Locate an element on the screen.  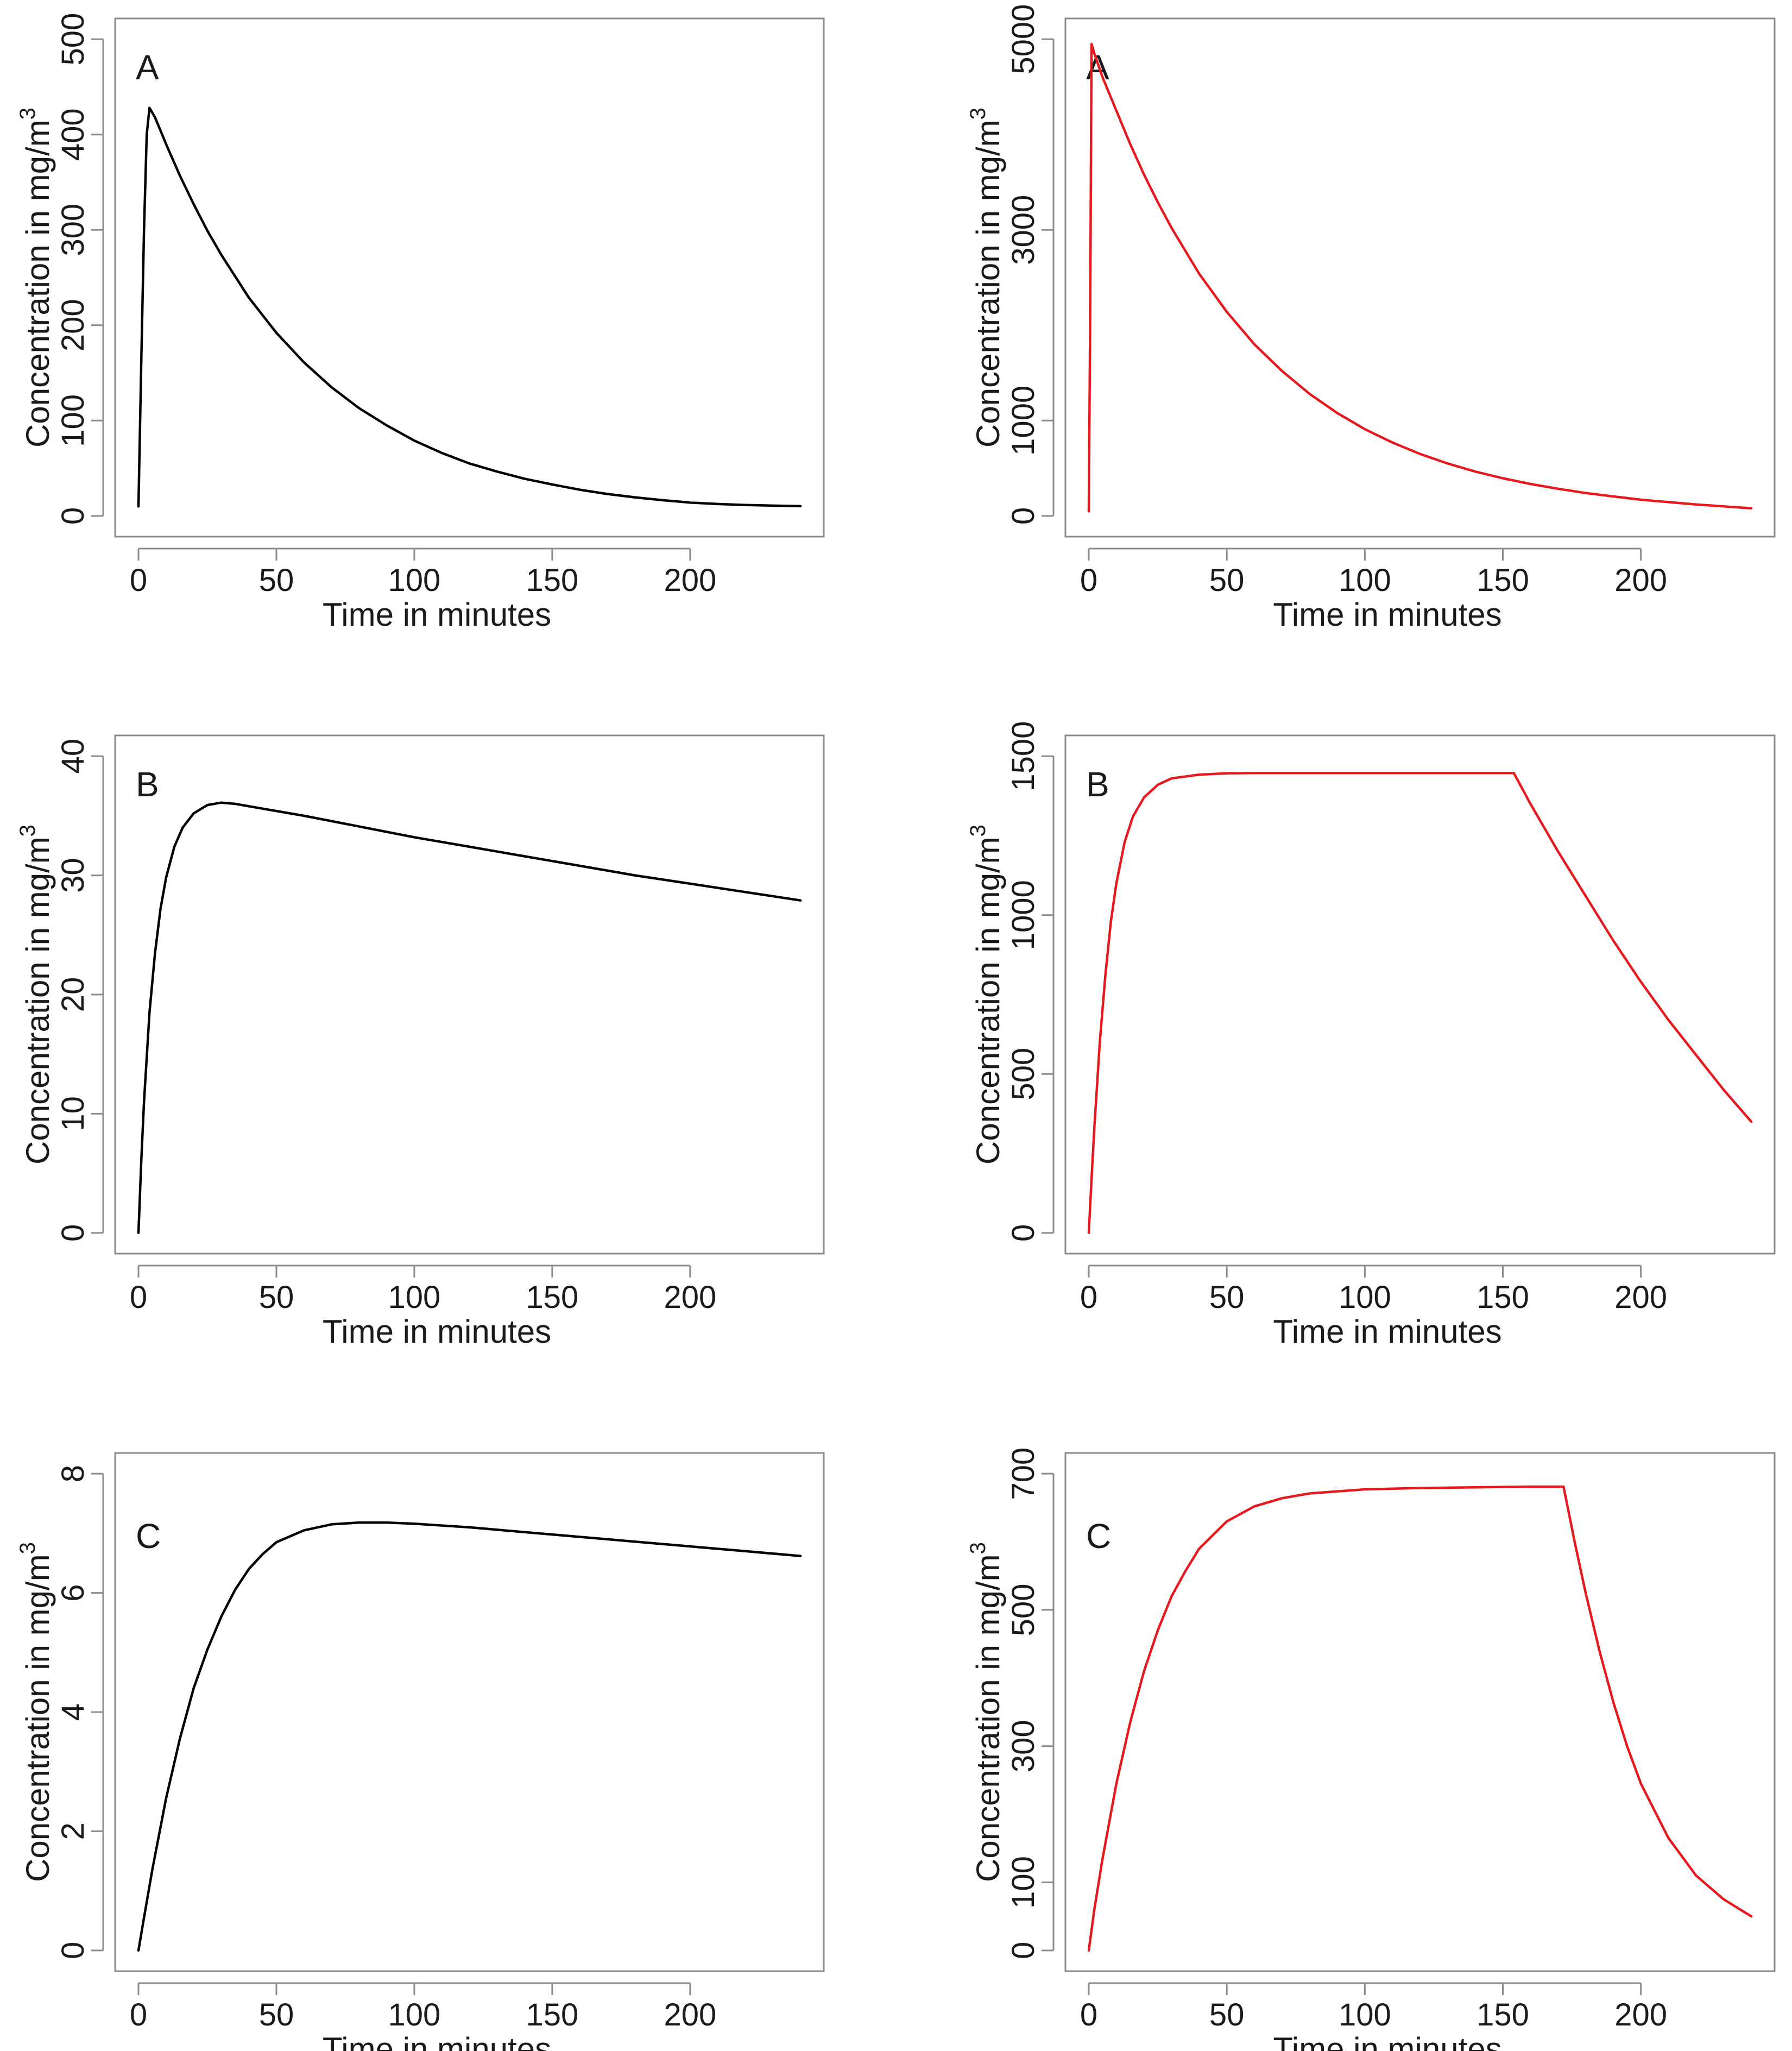
y-tick-label: 4 is located at coordinates (73, 1712).